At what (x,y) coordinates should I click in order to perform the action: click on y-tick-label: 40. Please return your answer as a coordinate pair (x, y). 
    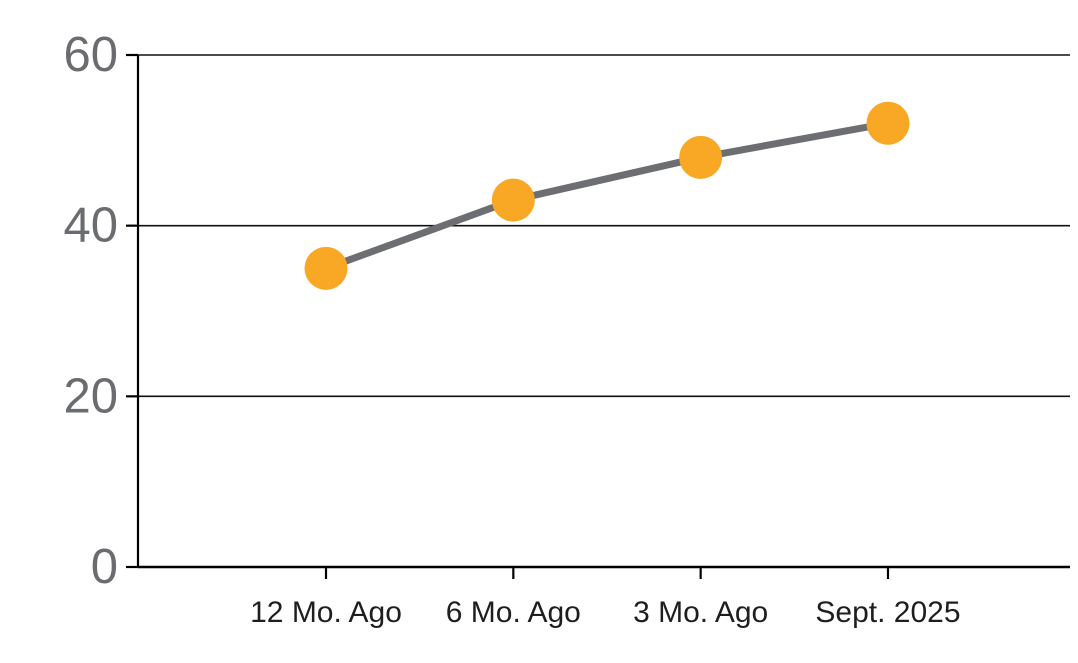
    Looking at the image, I should click on (90, 226).